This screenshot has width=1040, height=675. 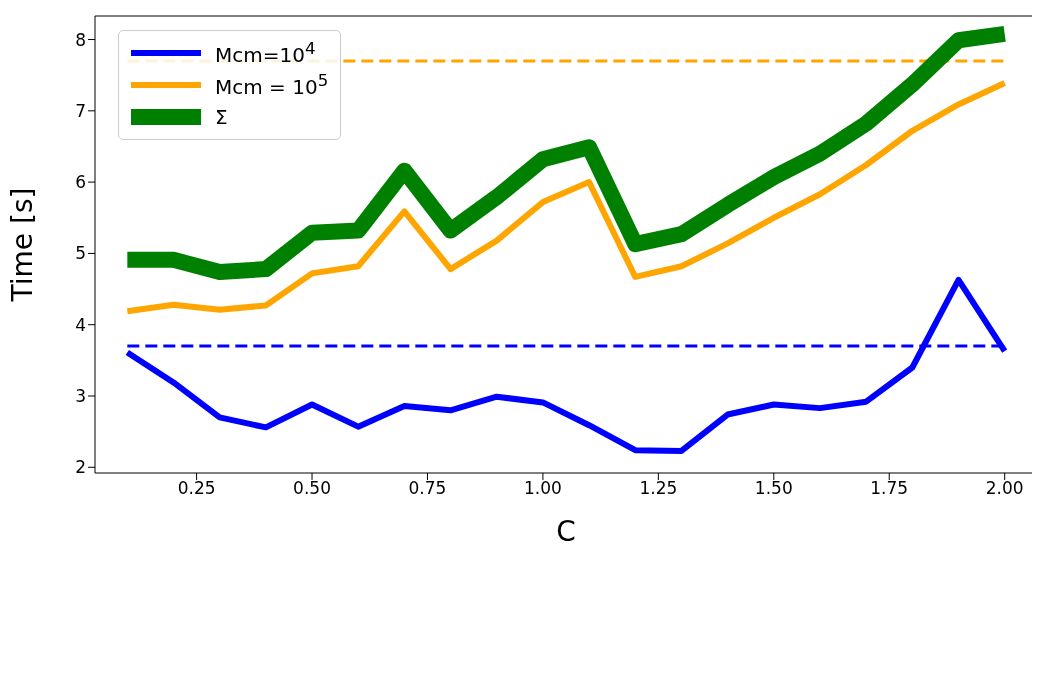 What do you see at coordinates (272, 85) in the screenshot?
I see `legend-label: Mcm = 10$^{5}$` at bounding box center [272, 85].